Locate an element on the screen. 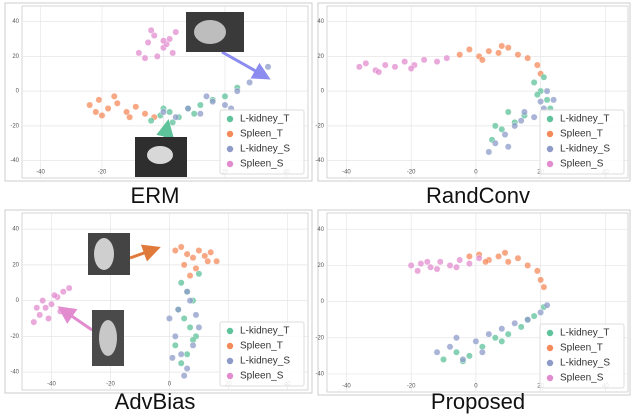 The height and width of the screenshot is (415, 635). chart-title: Proposed is located at coordinates (478, 401).